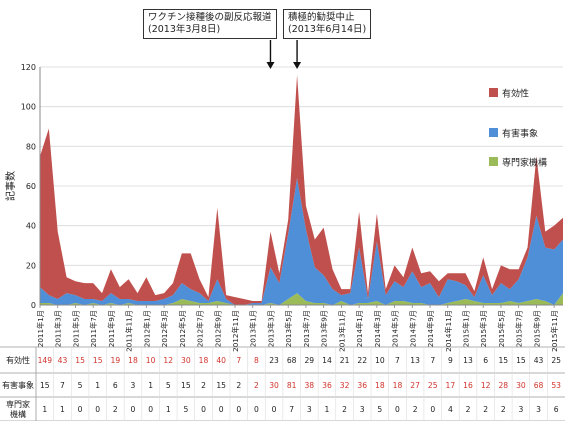 The height and width of the screenshot is (421, 565). I want to click on table-cell: 9, so click(450, 360).